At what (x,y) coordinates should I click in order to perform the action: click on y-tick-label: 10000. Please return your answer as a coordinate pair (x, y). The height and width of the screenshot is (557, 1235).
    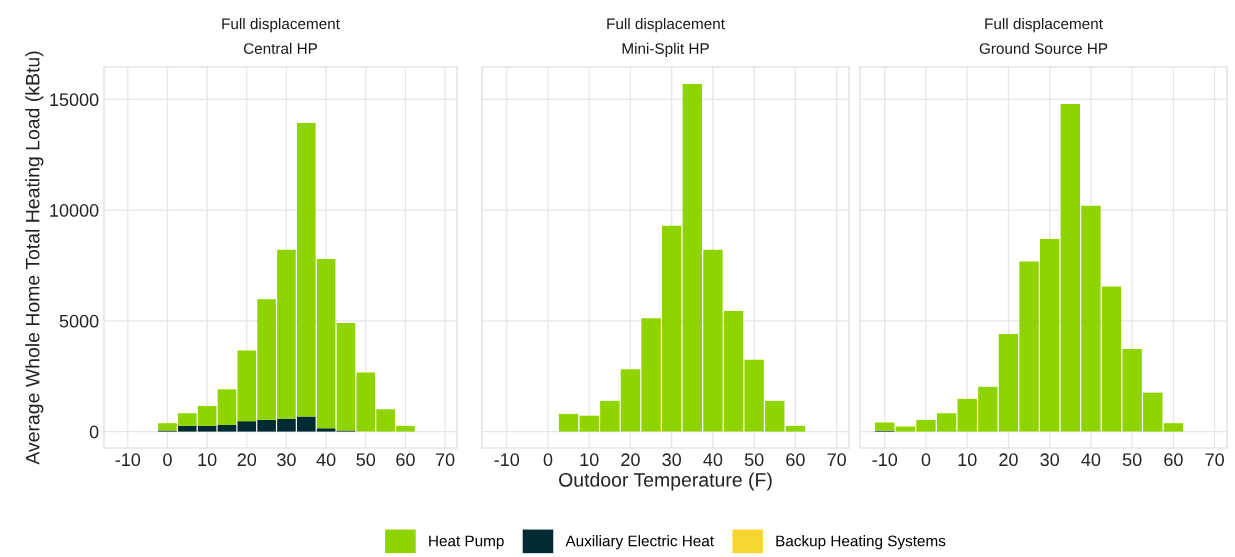
    Looking at the image, I should click on (74, 210).